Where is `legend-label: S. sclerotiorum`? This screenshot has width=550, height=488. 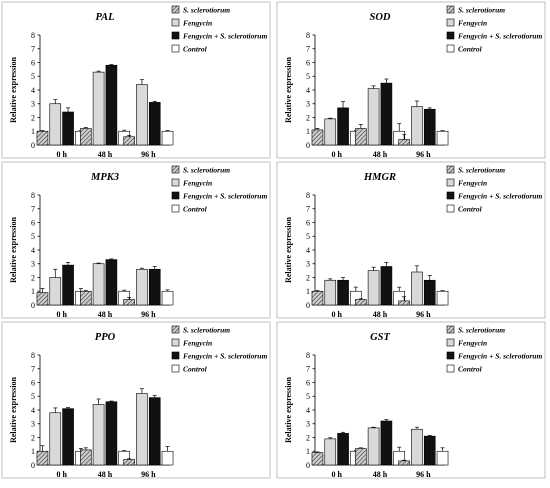 legend-label: S. sclerotiorum is located at coordinates (206, 10).